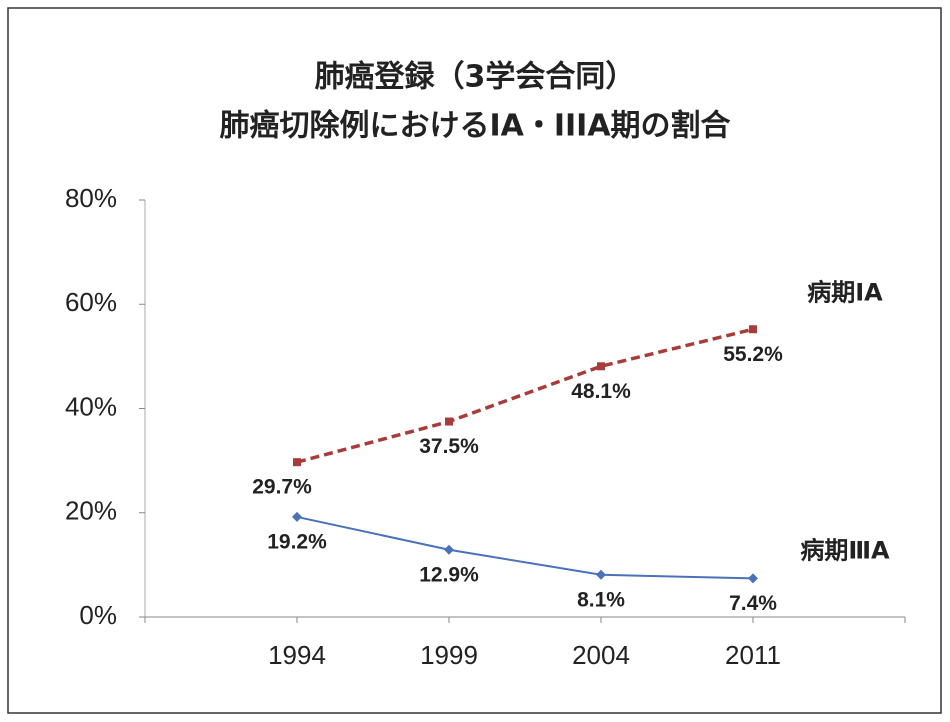 Image resolution: width=950 pixels, height=722 pixels. Describe the element at coordinates (601, 391) in the screenshot. I see `data-label: 48.1%` at that location.